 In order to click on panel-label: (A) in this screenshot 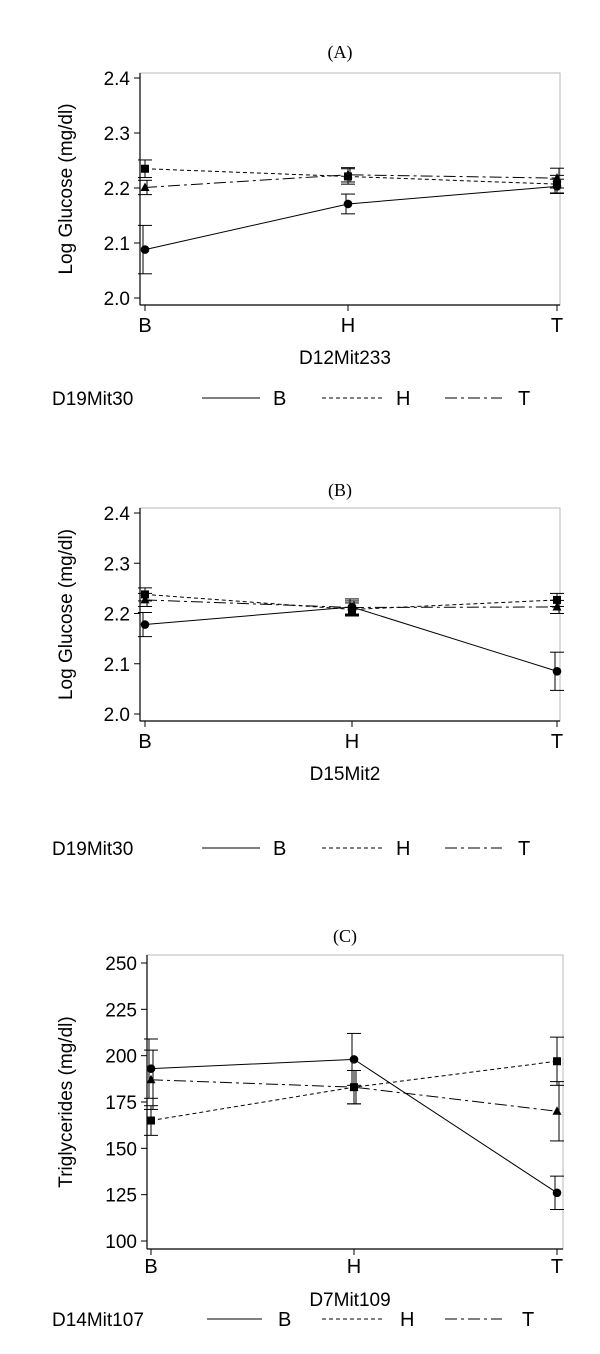, I will do `click(340, 52)`.